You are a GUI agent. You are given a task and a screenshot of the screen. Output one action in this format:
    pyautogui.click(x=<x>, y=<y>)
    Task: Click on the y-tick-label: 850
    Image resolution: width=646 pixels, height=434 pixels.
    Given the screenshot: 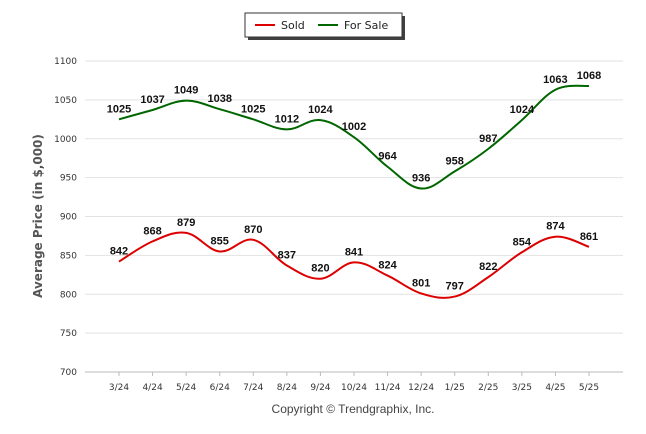 What is the action you would take?
    pyautogui.click(x=68, y=256)
    